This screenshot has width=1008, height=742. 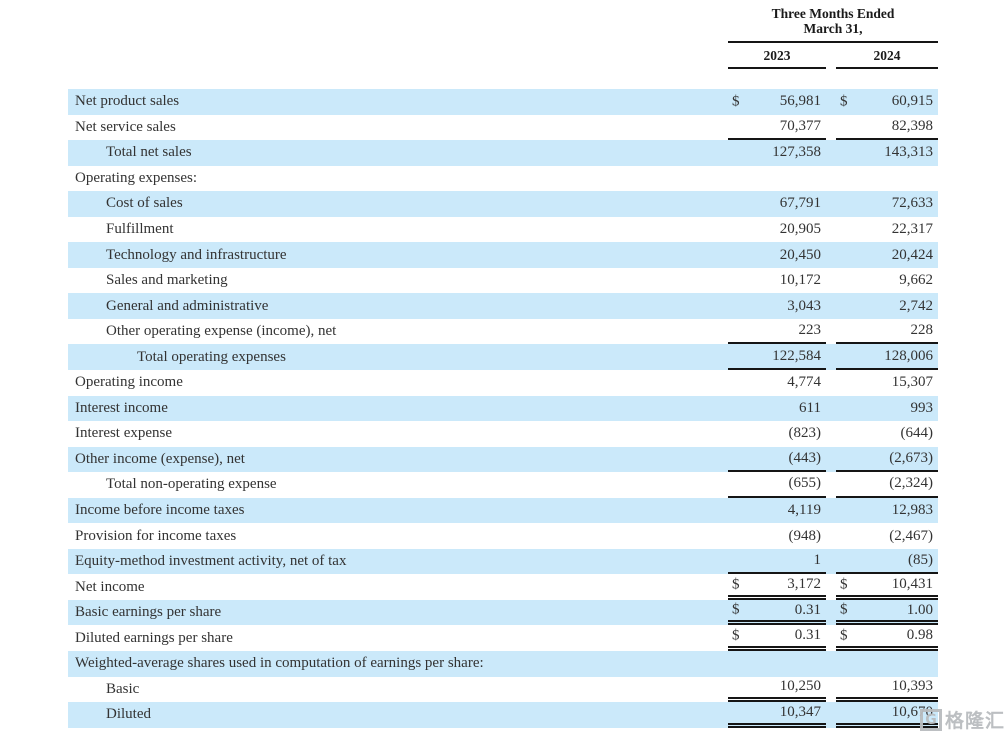 What do you see at coordinates (887, 638) in the screenshot?
I see `value-2024: $0.98` at bounding box center [887, 638].